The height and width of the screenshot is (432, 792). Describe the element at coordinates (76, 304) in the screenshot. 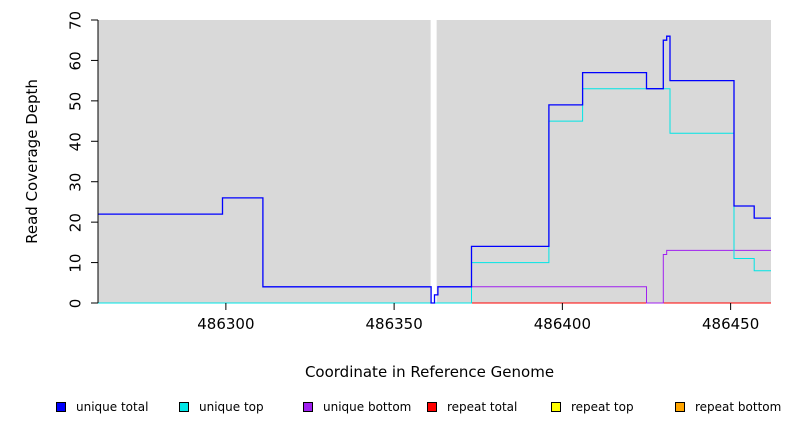

I see `y-tick-label: 0` at that location.